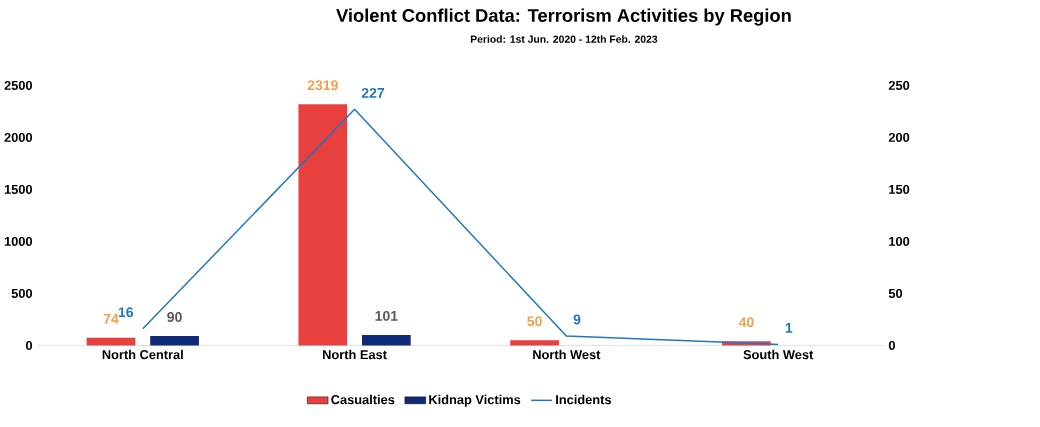 This screenshot has height=427, width=1040. I want to click on data-label: 2319, so click(322, 85).